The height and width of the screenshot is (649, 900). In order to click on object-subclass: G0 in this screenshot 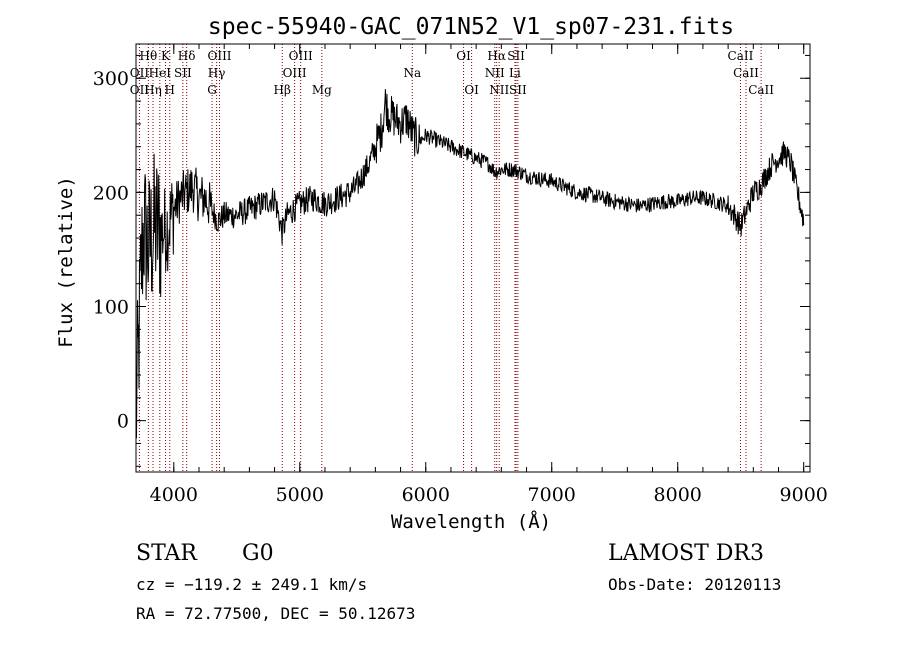, I will do `click(258, 553)`.